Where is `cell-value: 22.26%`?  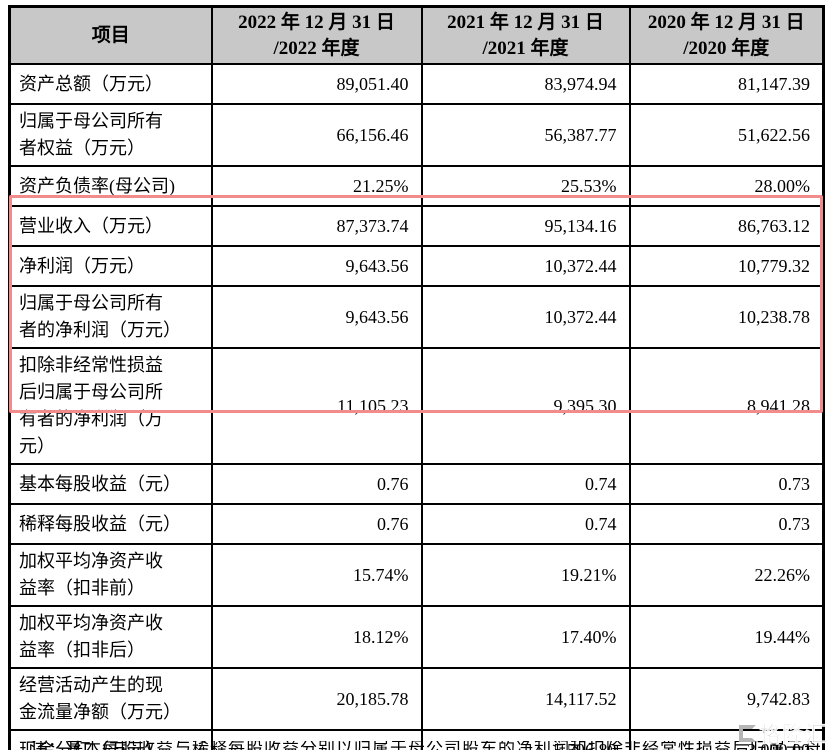 cell-value: 22.26% is located at coordinates (726, 575).